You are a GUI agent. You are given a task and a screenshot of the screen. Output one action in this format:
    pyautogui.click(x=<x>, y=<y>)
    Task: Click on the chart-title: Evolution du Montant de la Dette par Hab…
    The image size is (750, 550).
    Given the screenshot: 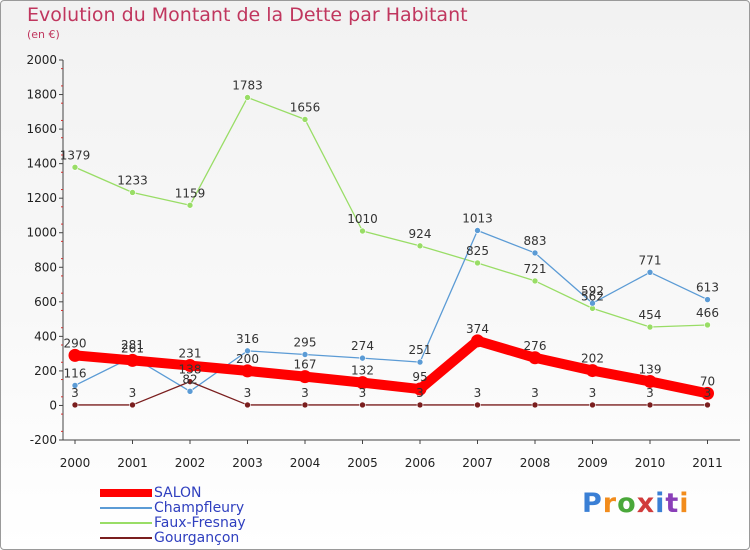 What is the action you would take?
    pyautogui.click(x=247, y=15)
    